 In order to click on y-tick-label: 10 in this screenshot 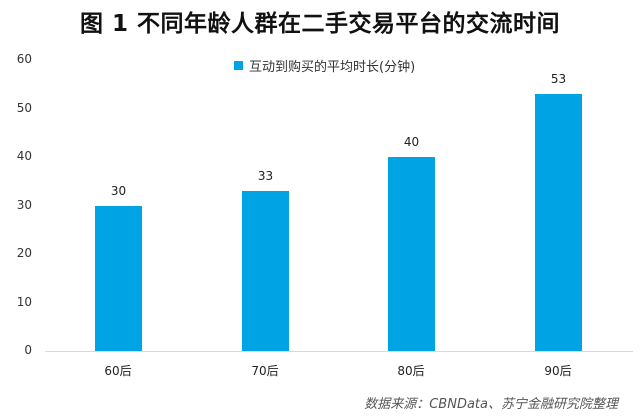, I will do `click(24, 301)`.